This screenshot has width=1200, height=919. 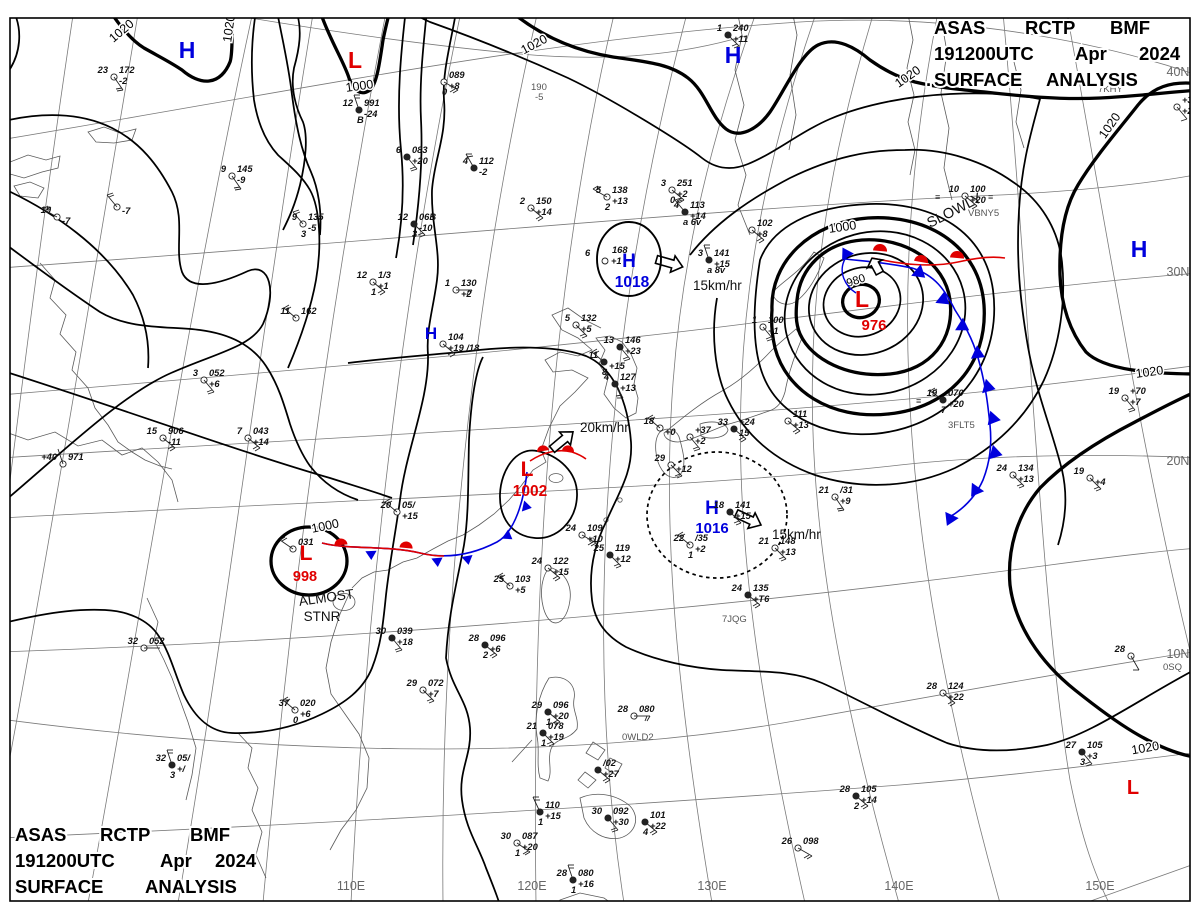 What do you see at coordinates (1178, 461) in the screenshot?
I see `svg-text: 20N` at bounding box center [1178, 461].